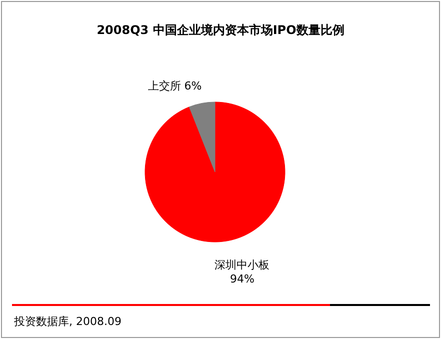  What do you see at coordinates (220, 30) in the screenshot?
I see `chart-title: 2008Q3 中国企业境内资本市场IPO数量比例` at bounding box center [220, 30].